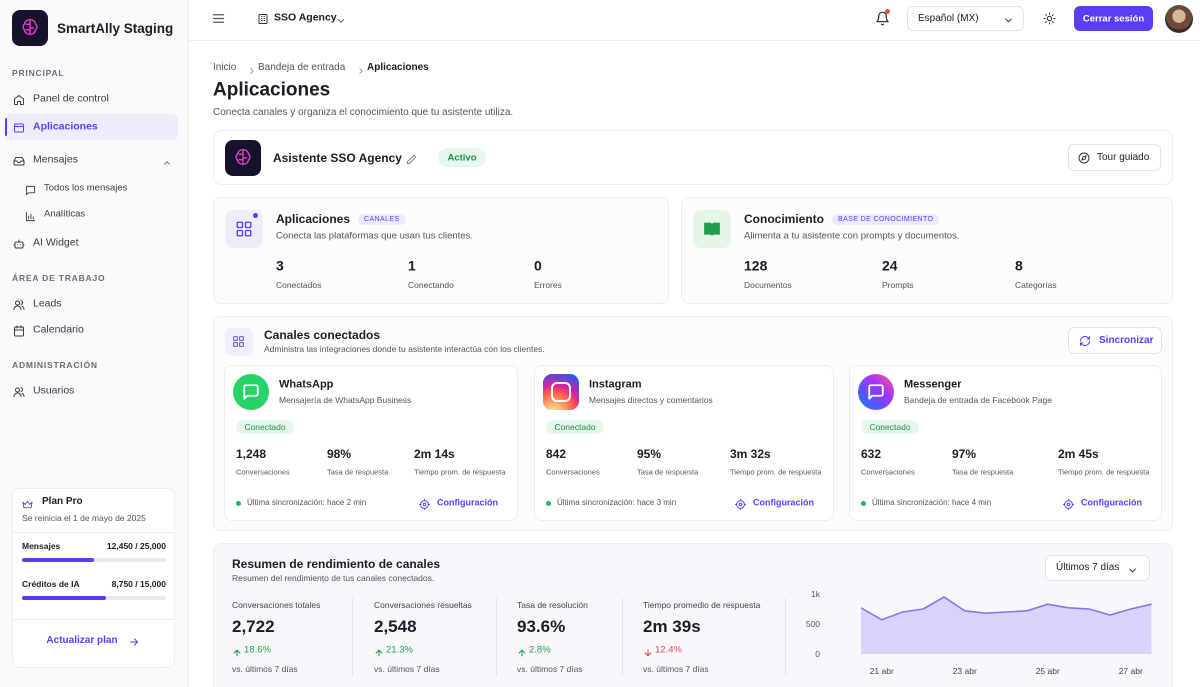 The image size is (1200, 687). I want to click on nav-item: Panel de control, so click(71, 98).